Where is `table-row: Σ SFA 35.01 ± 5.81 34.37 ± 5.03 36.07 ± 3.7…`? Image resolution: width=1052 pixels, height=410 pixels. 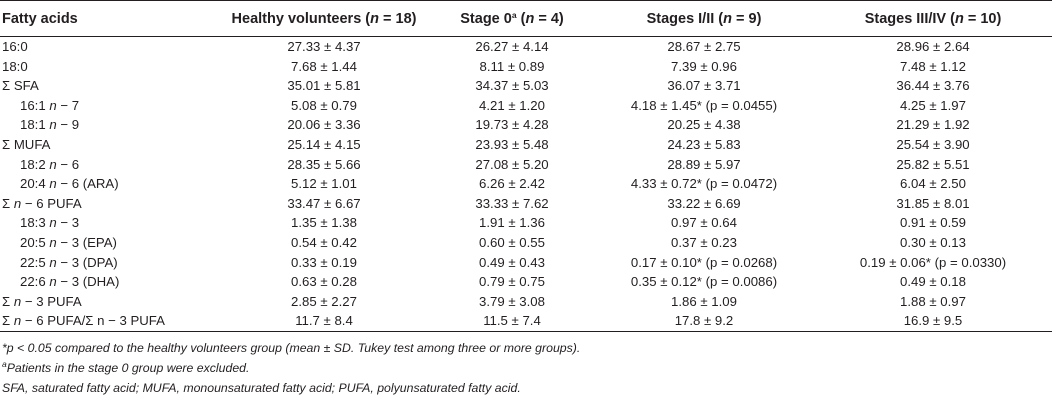 table-row: Σ SFA 35.01 ± 5.81 34.37 ± 5.03 36.07 ± 3.7… is located at coordinates (526, 86).